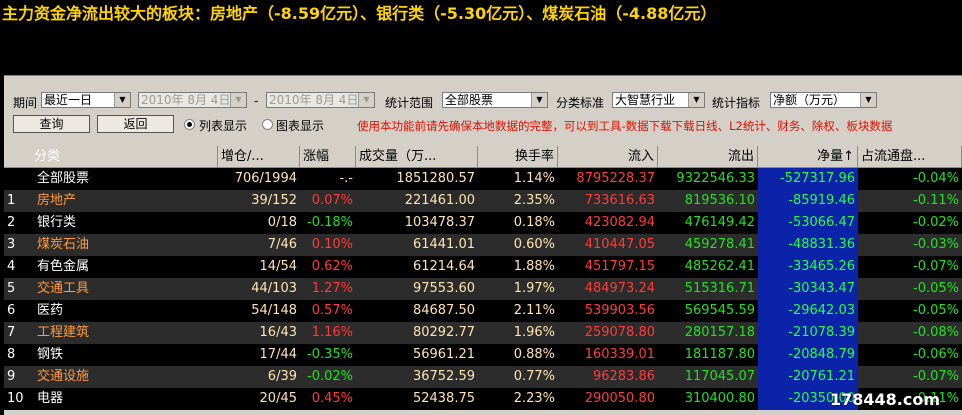 The image size is (962, 415). What do you see at coordinates (86, 100) in the screenshot?
I see `period-select: 最近一日 ▼` at bounding box center [86, 100].